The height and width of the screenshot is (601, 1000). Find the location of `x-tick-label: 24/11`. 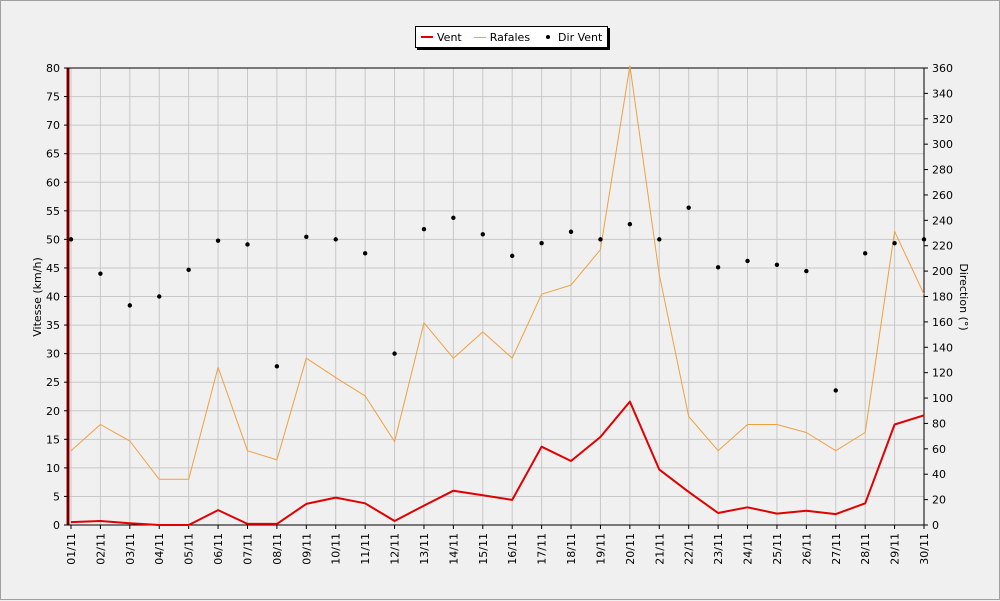

x-tick-label: 24/11 is located at coordinates (748, 549).